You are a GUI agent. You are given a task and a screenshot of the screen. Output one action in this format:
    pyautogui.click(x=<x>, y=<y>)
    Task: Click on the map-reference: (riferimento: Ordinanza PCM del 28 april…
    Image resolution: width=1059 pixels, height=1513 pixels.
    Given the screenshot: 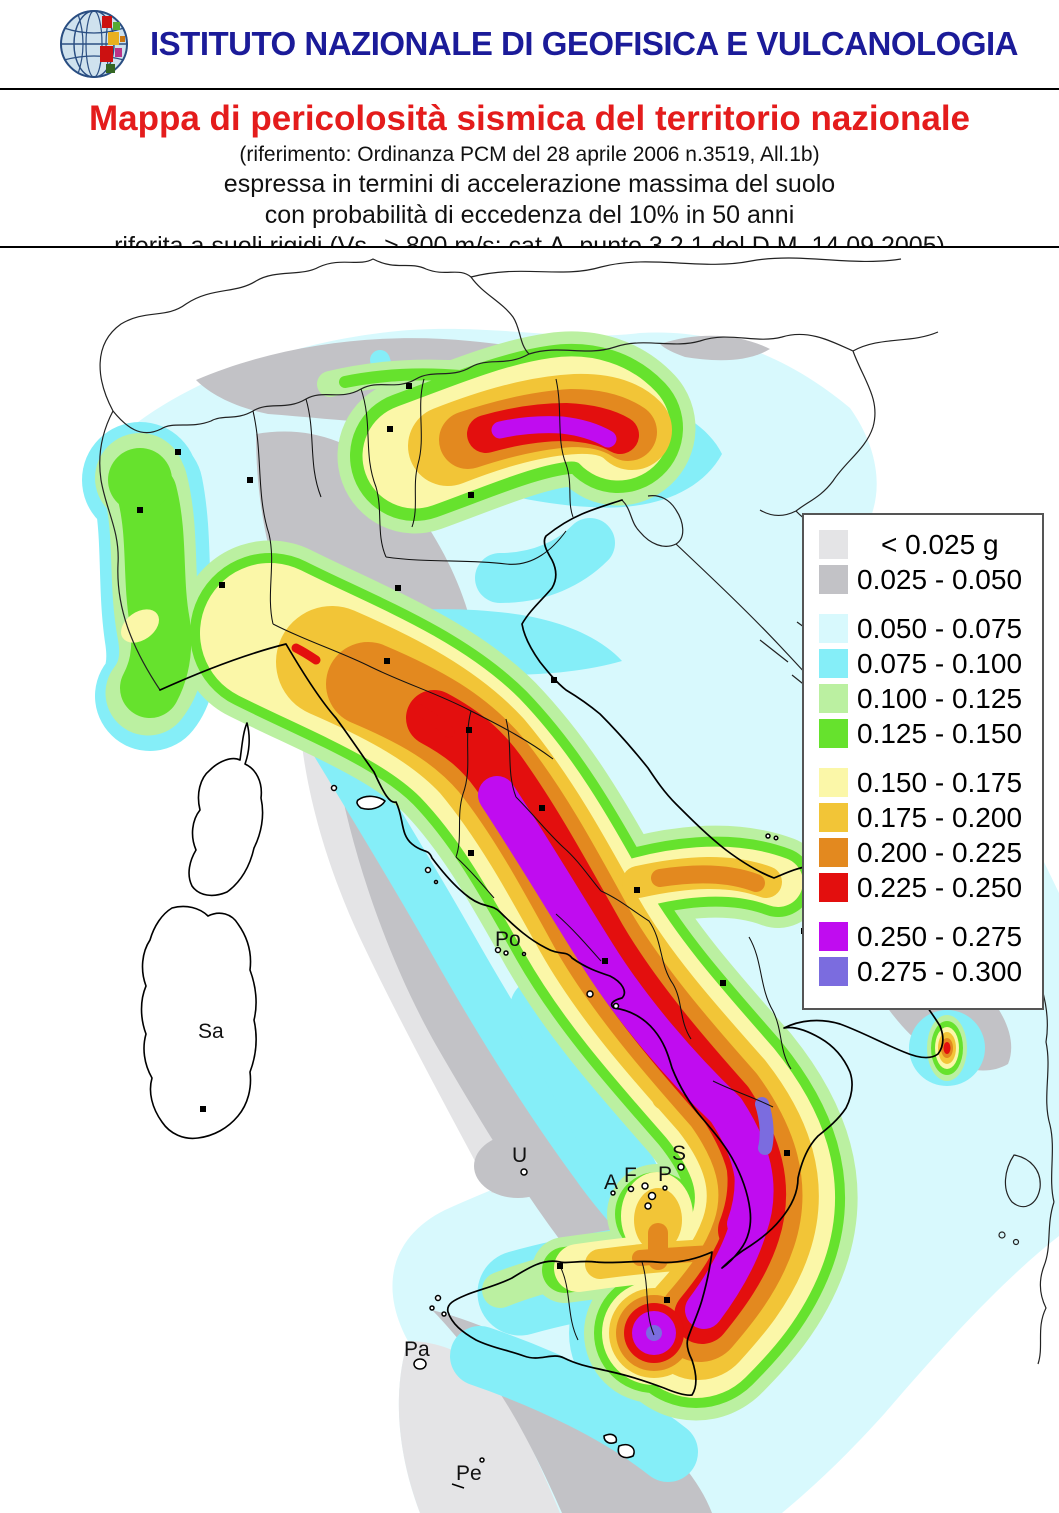 What is the action you would take?
    pyautogui.click(x=529, y=154)
    